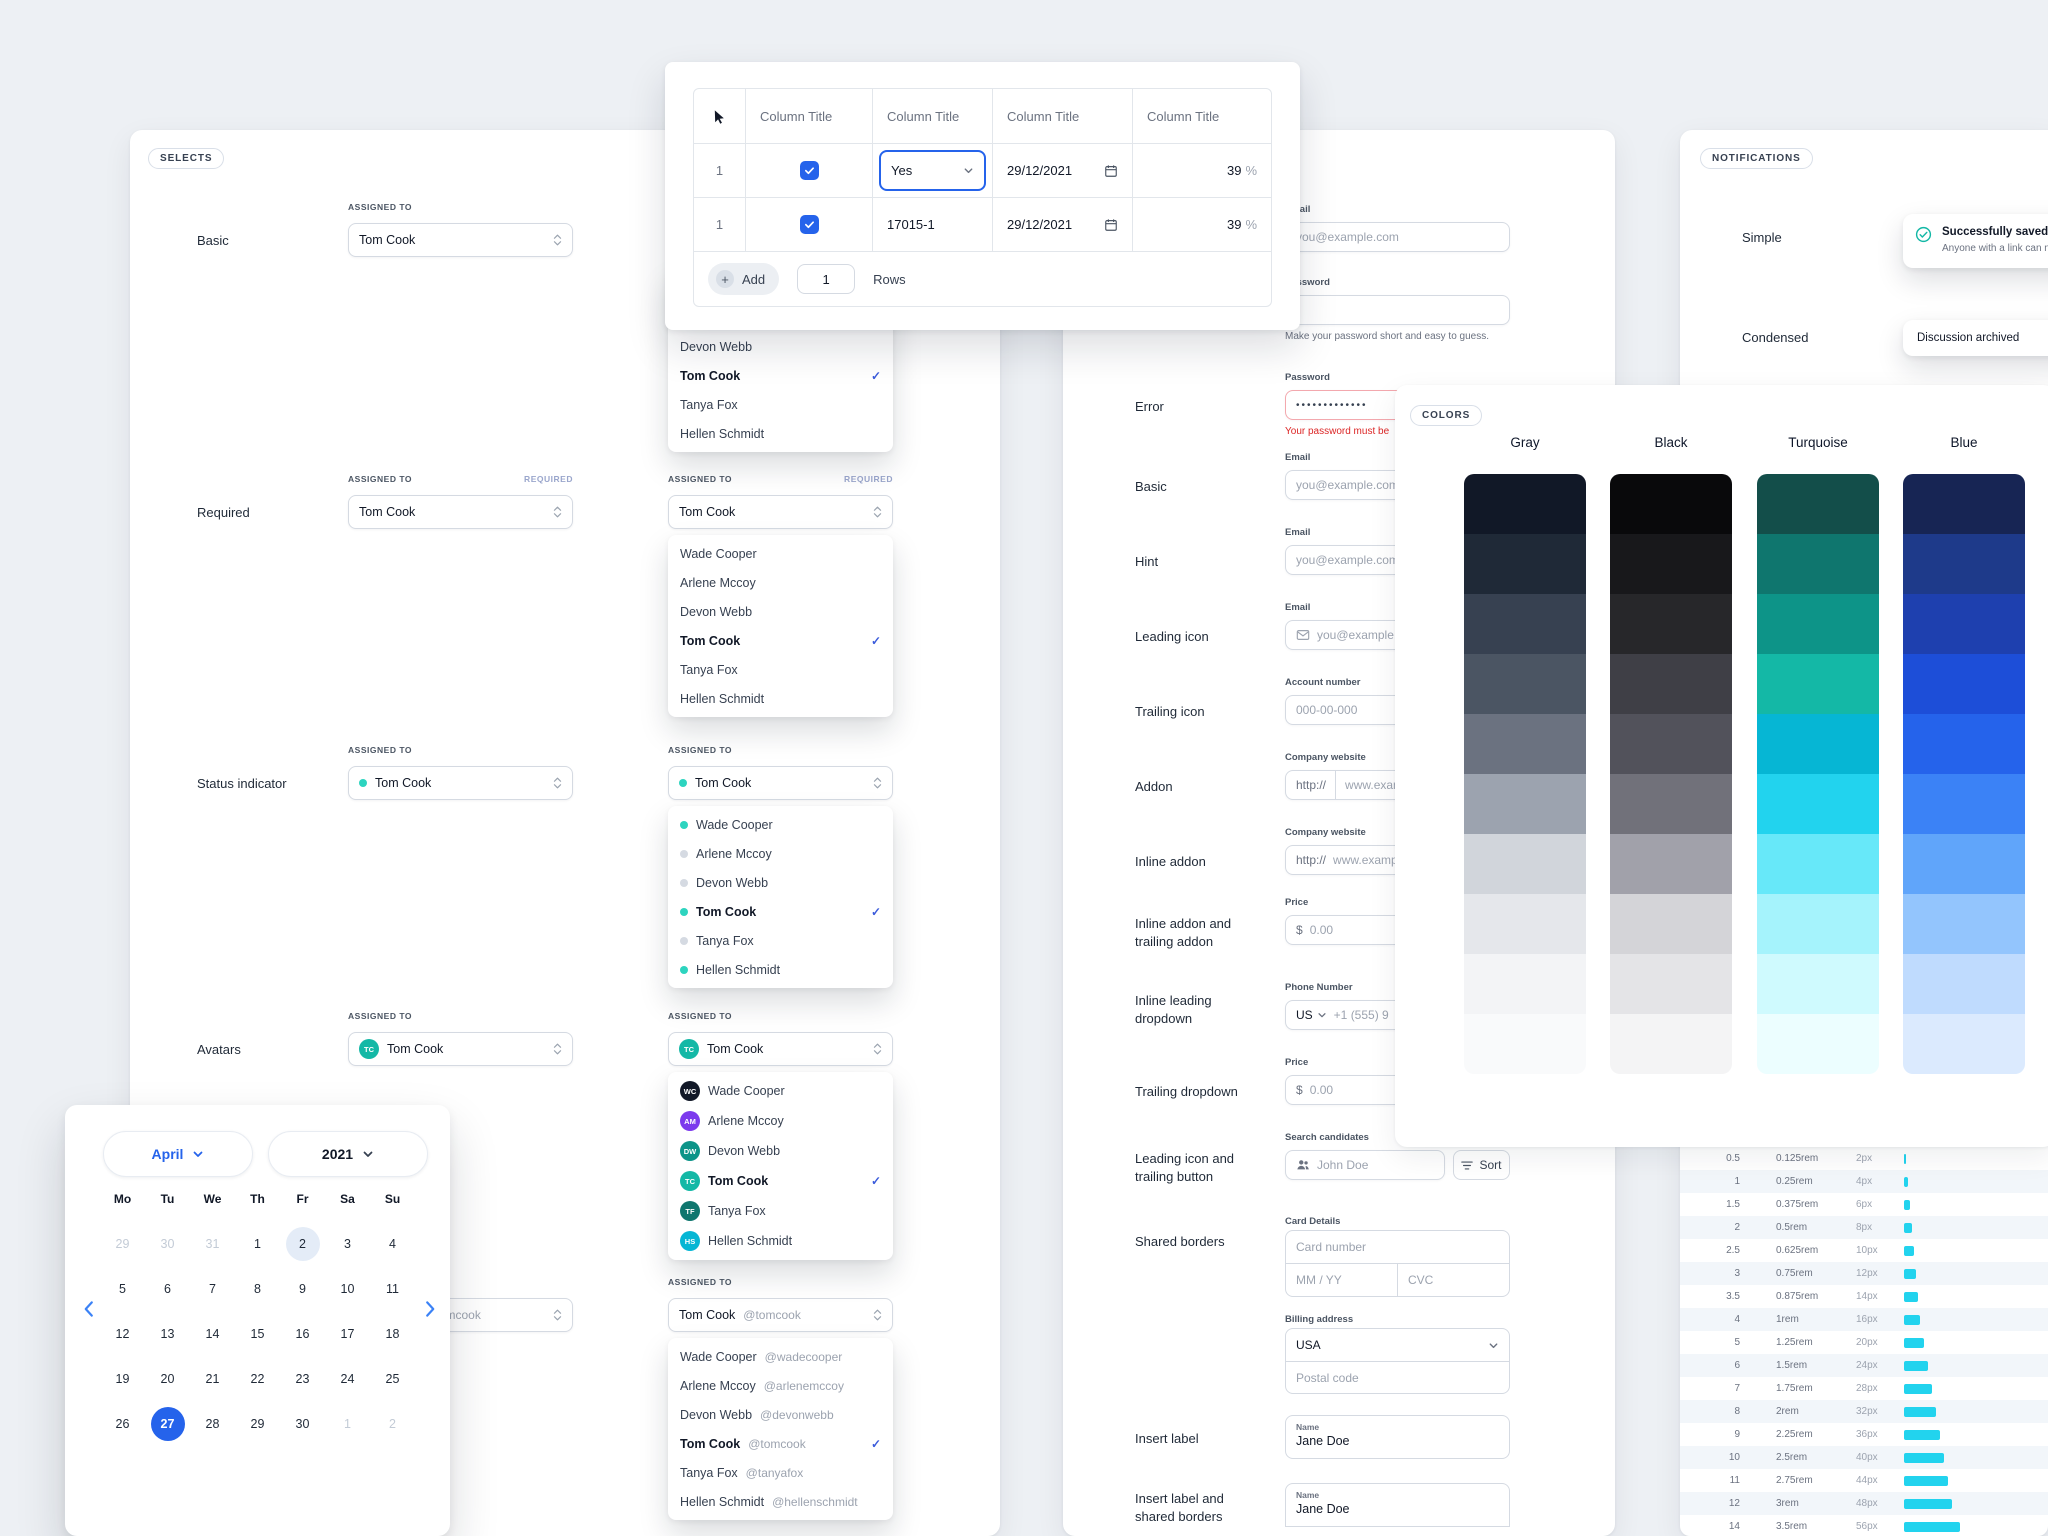 Image resolution: width=2048 pixels, height=1536 pixels. What do you see at coordinates (932, 170) in the screenshot?
I see `yes-select: Yes` at bounding box center [932, 170].